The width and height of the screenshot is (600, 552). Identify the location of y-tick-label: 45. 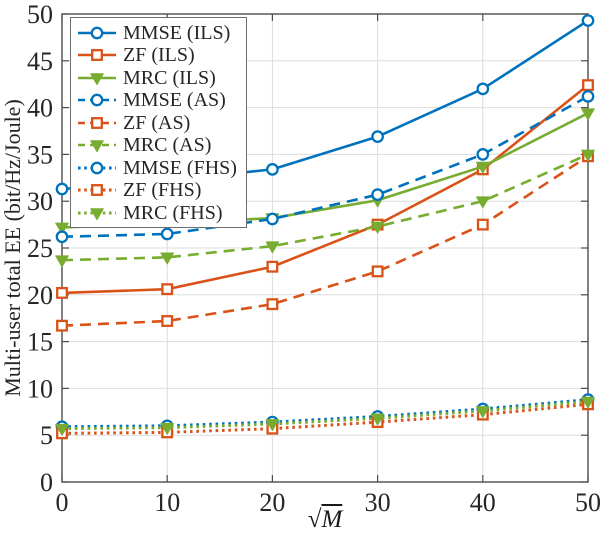
(40, 61).